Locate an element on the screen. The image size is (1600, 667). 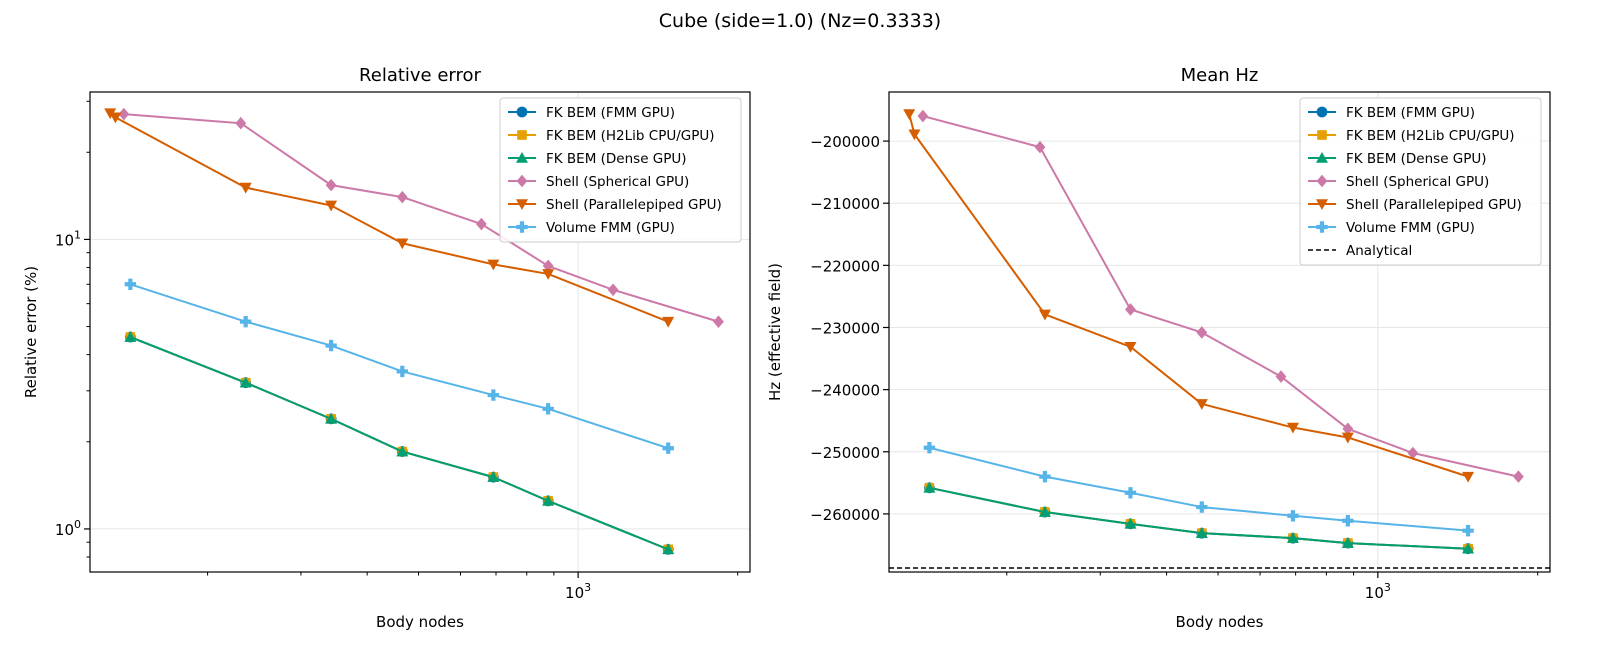
x-tick-exponent: 3 is located at coordinates (1387, 587).